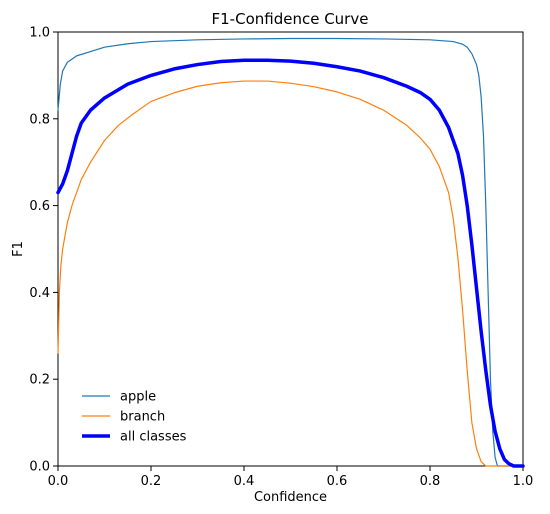  What do you see at coordinates (39, 467) in the screenshot?
I see `y-tick-label: 0.0` at bounding box center [39, 467].